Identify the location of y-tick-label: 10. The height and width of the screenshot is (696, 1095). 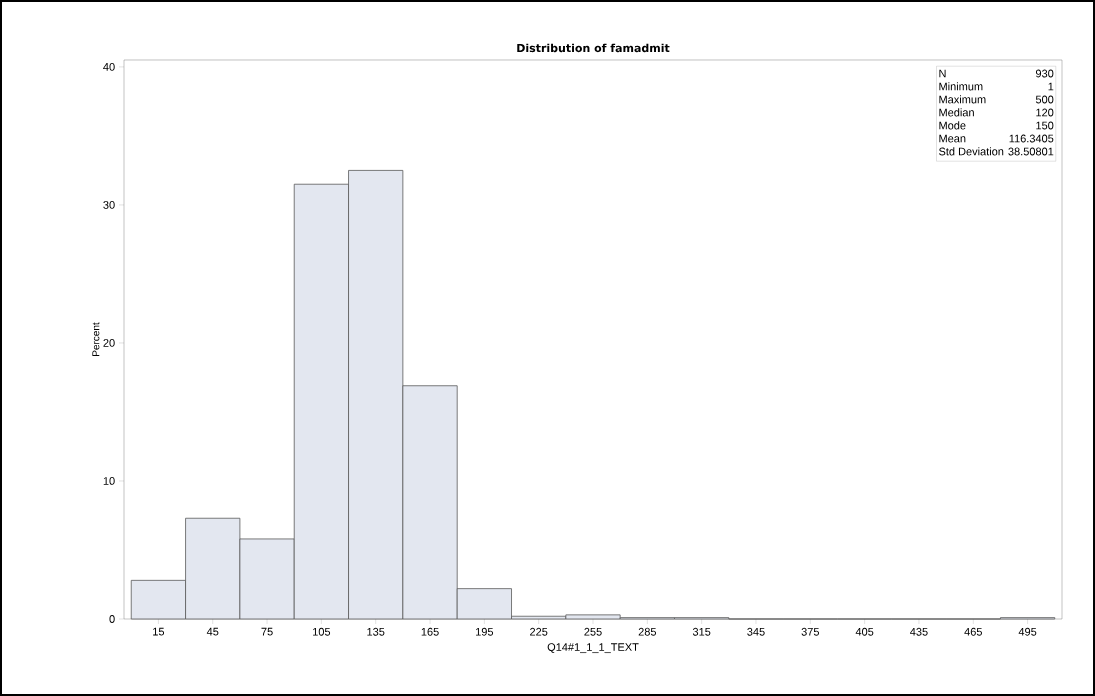
(109, 481).